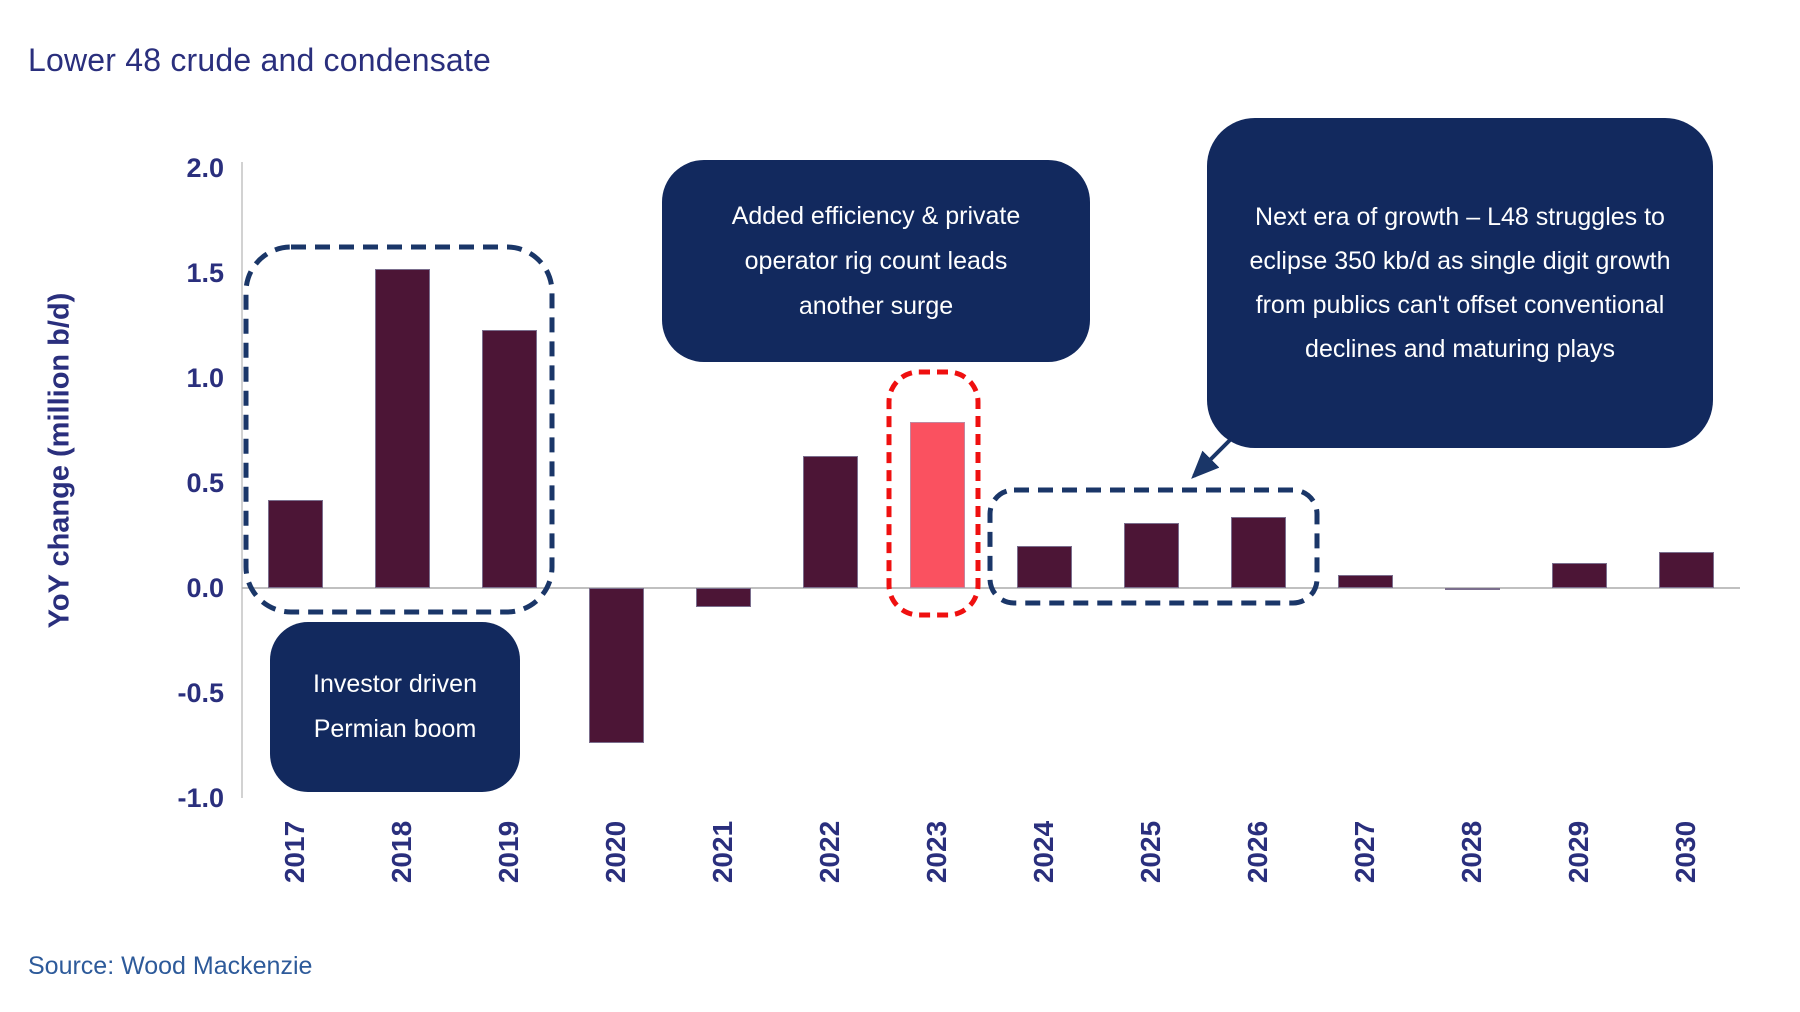 The height and width of the screenshot is (1012, 1800). I want to click on x-label-2020: 2020, so click(617, 852).